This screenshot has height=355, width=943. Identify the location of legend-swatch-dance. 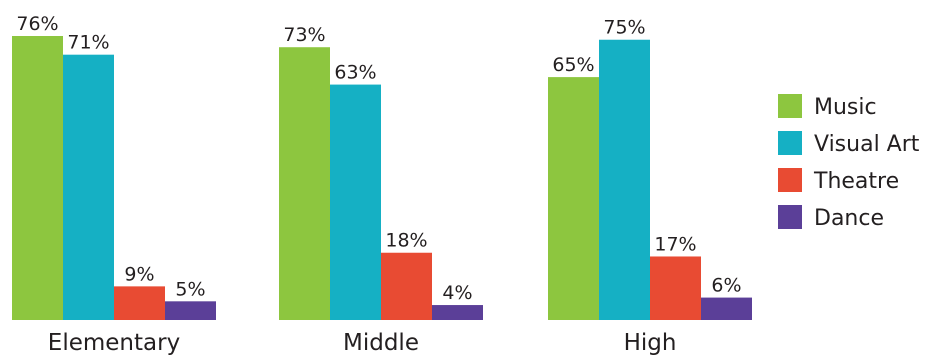
(790, 217).